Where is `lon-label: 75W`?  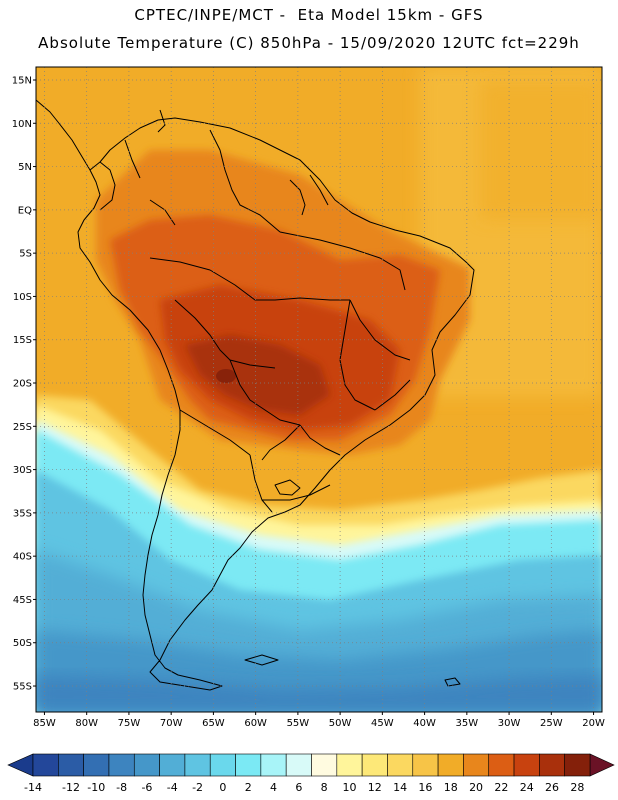
lon-label: 75W is located at coordinates (129, 723).